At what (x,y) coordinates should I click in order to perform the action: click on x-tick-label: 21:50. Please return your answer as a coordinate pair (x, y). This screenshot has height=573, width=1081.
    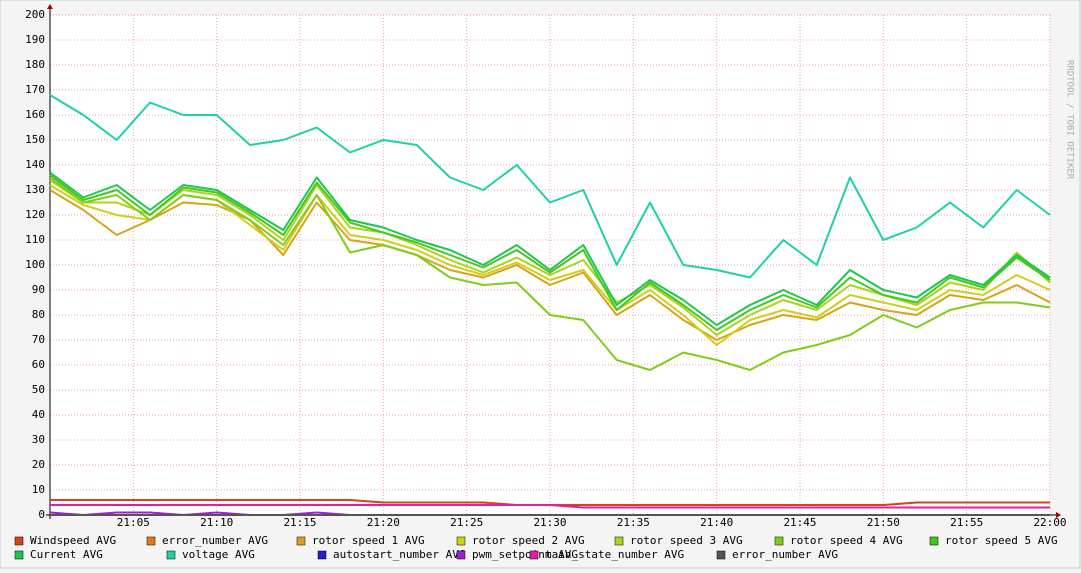
    Looking at the image, I should click on (883, 522).